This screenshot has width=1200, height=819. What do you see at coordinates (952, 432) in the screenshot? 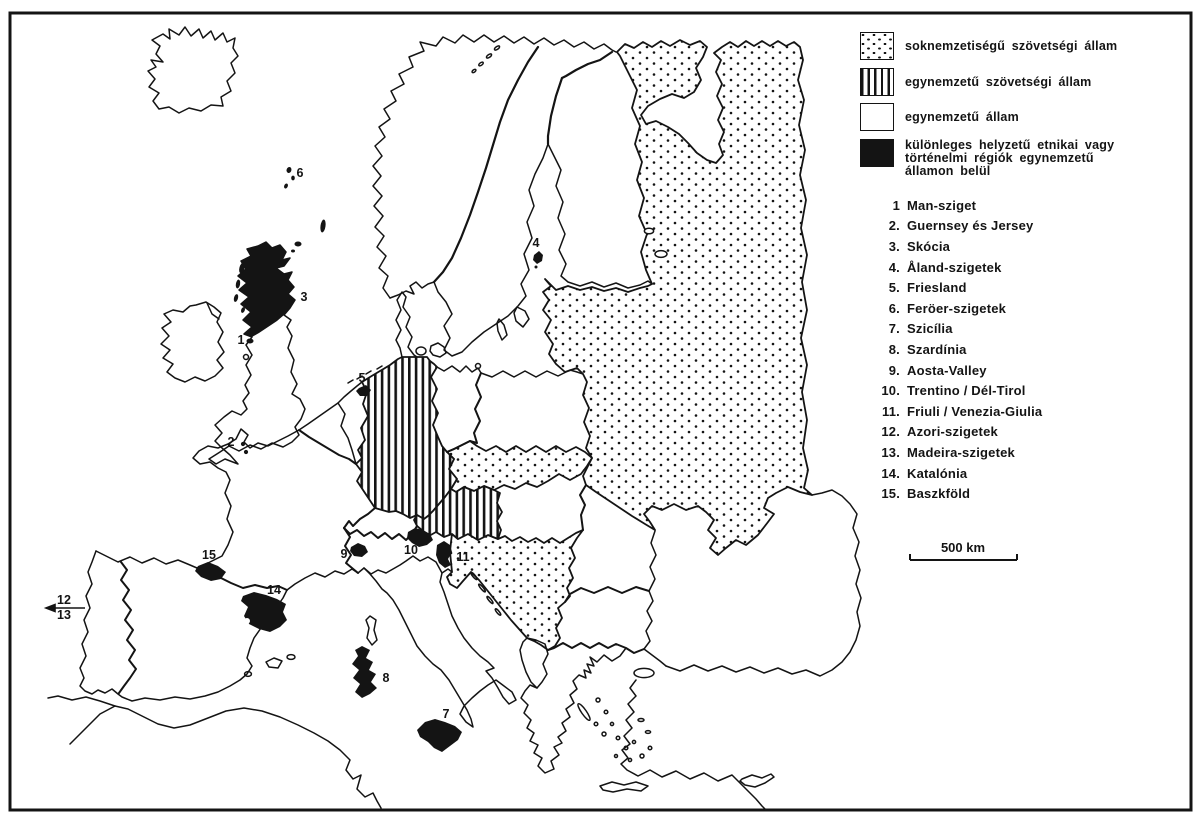
I see `list-item-name: Azori-szigetek` at bounding box center [952, 432].